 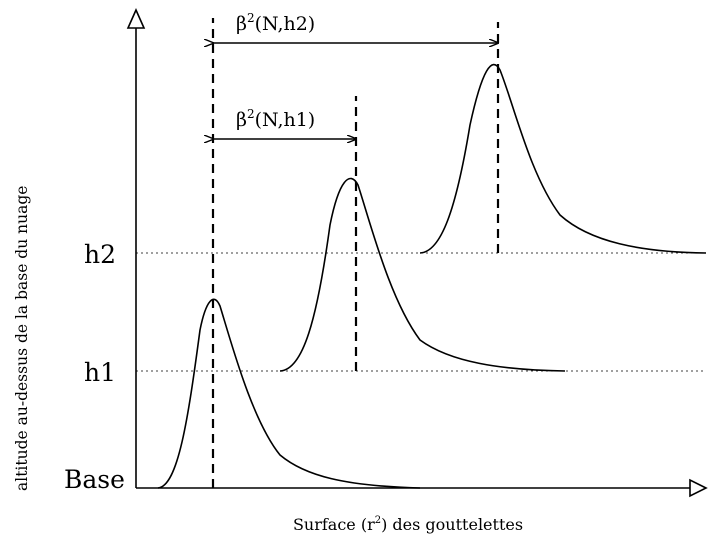 I want to click on beta-h2-label: β2(N,h2), so click(x=275, y=23).